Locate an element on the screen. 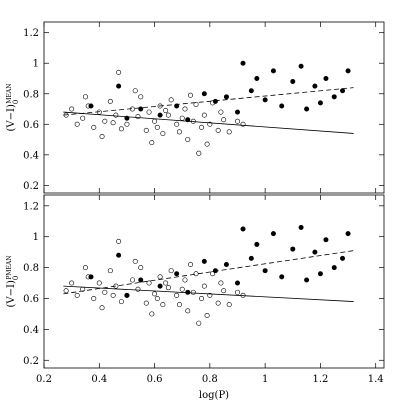 The image size is (409, 409). x-tick-label: 1.4 is located at coordinates (376, 379).